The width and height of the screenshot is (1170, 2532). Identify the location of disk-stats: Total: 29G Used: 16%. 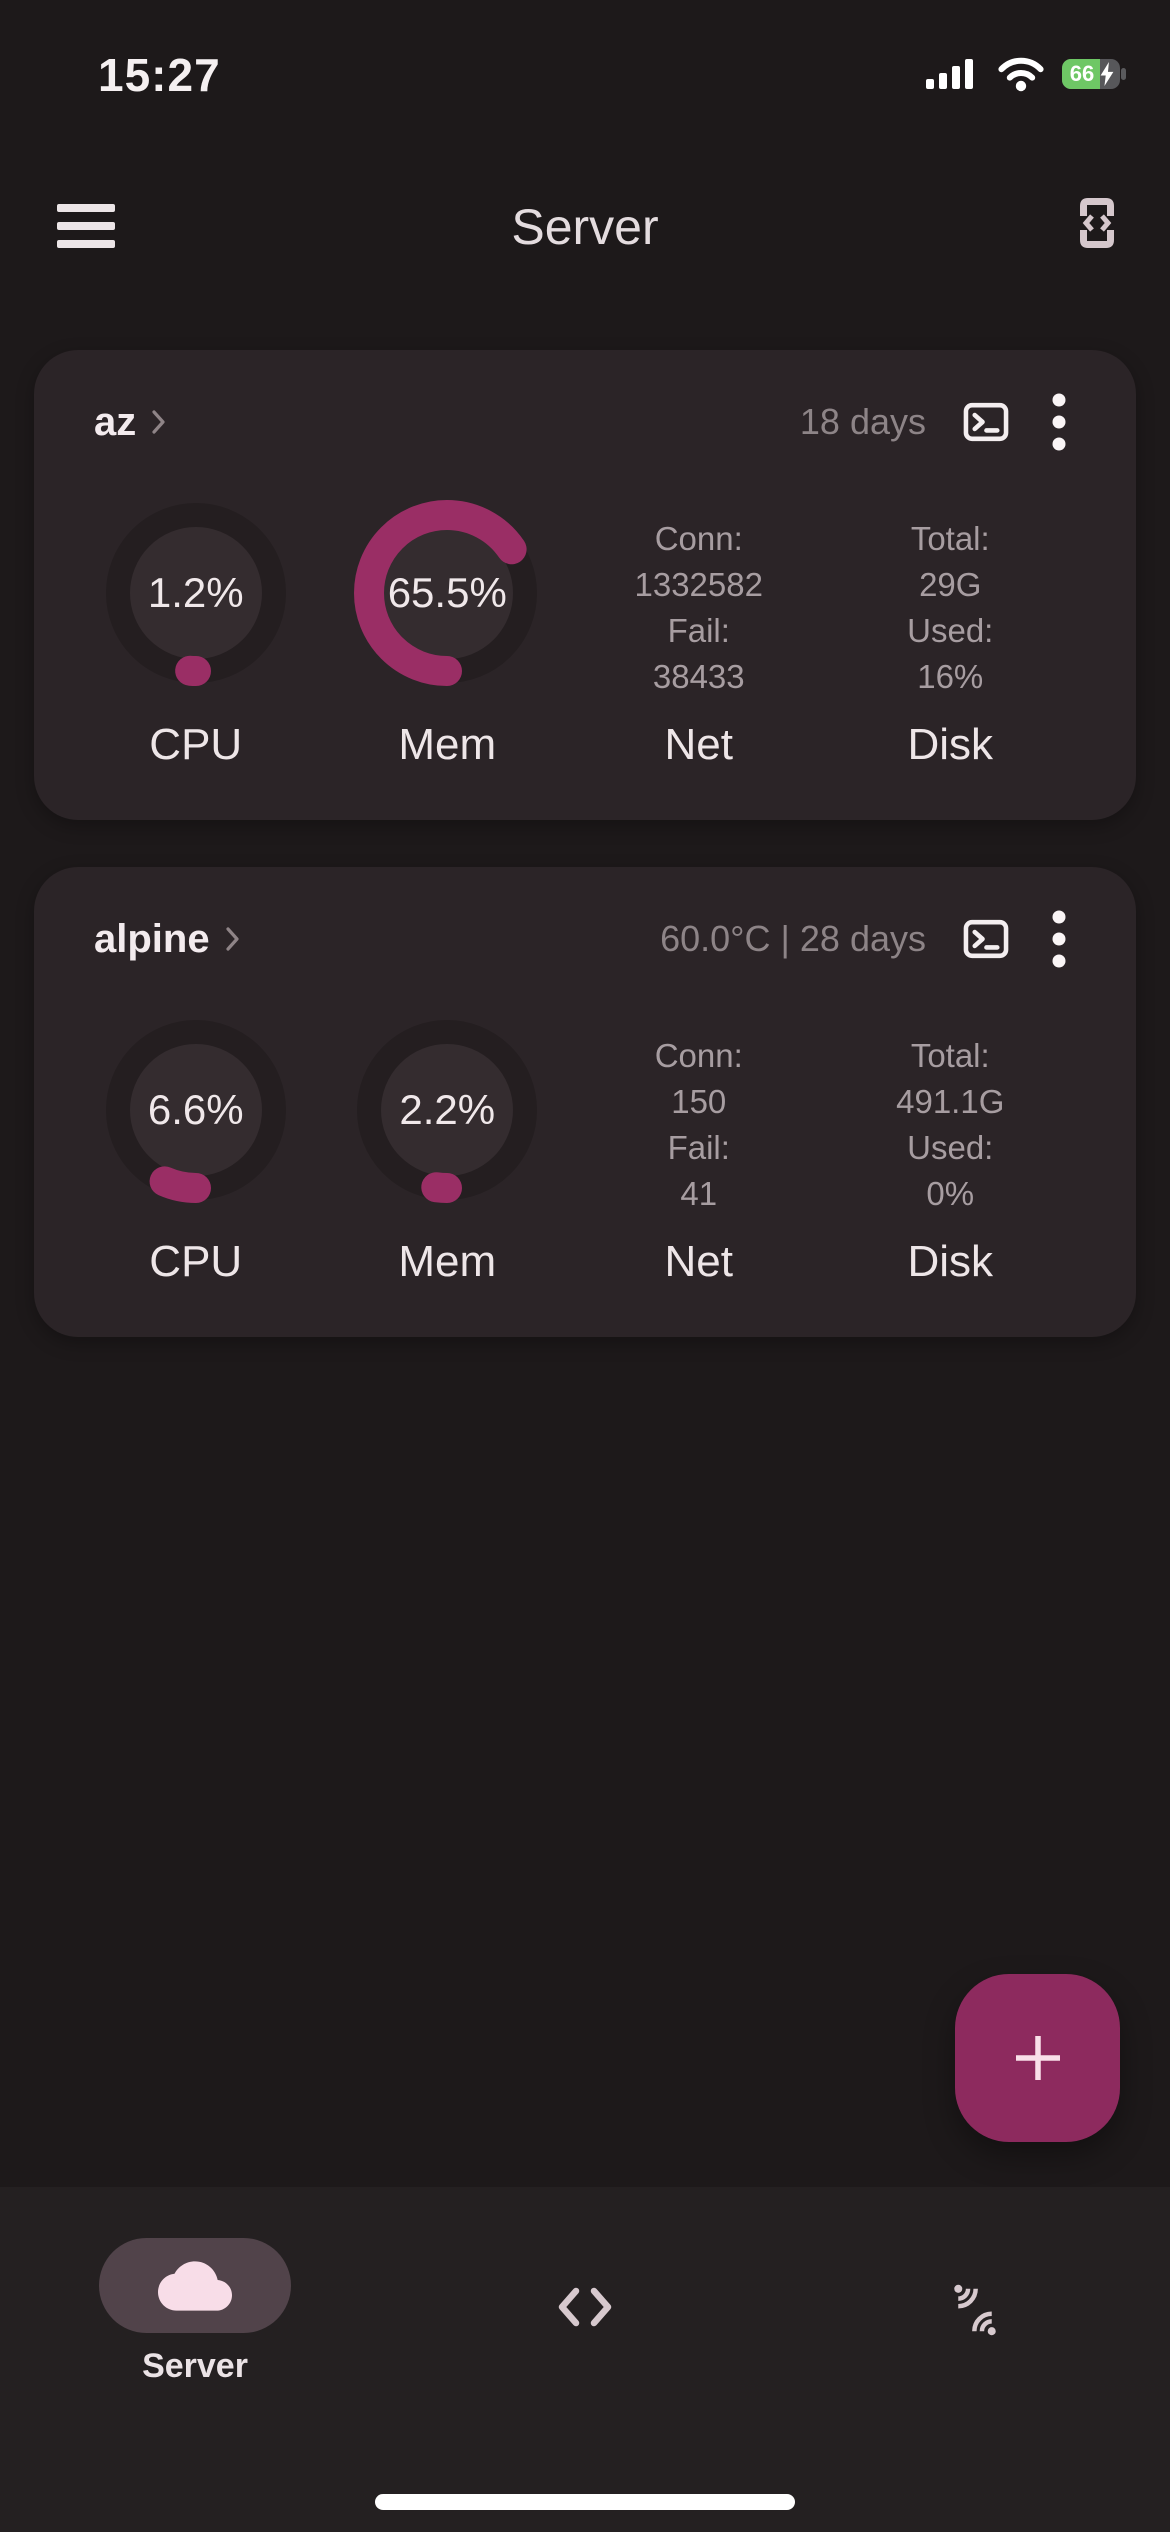
(950, 607).